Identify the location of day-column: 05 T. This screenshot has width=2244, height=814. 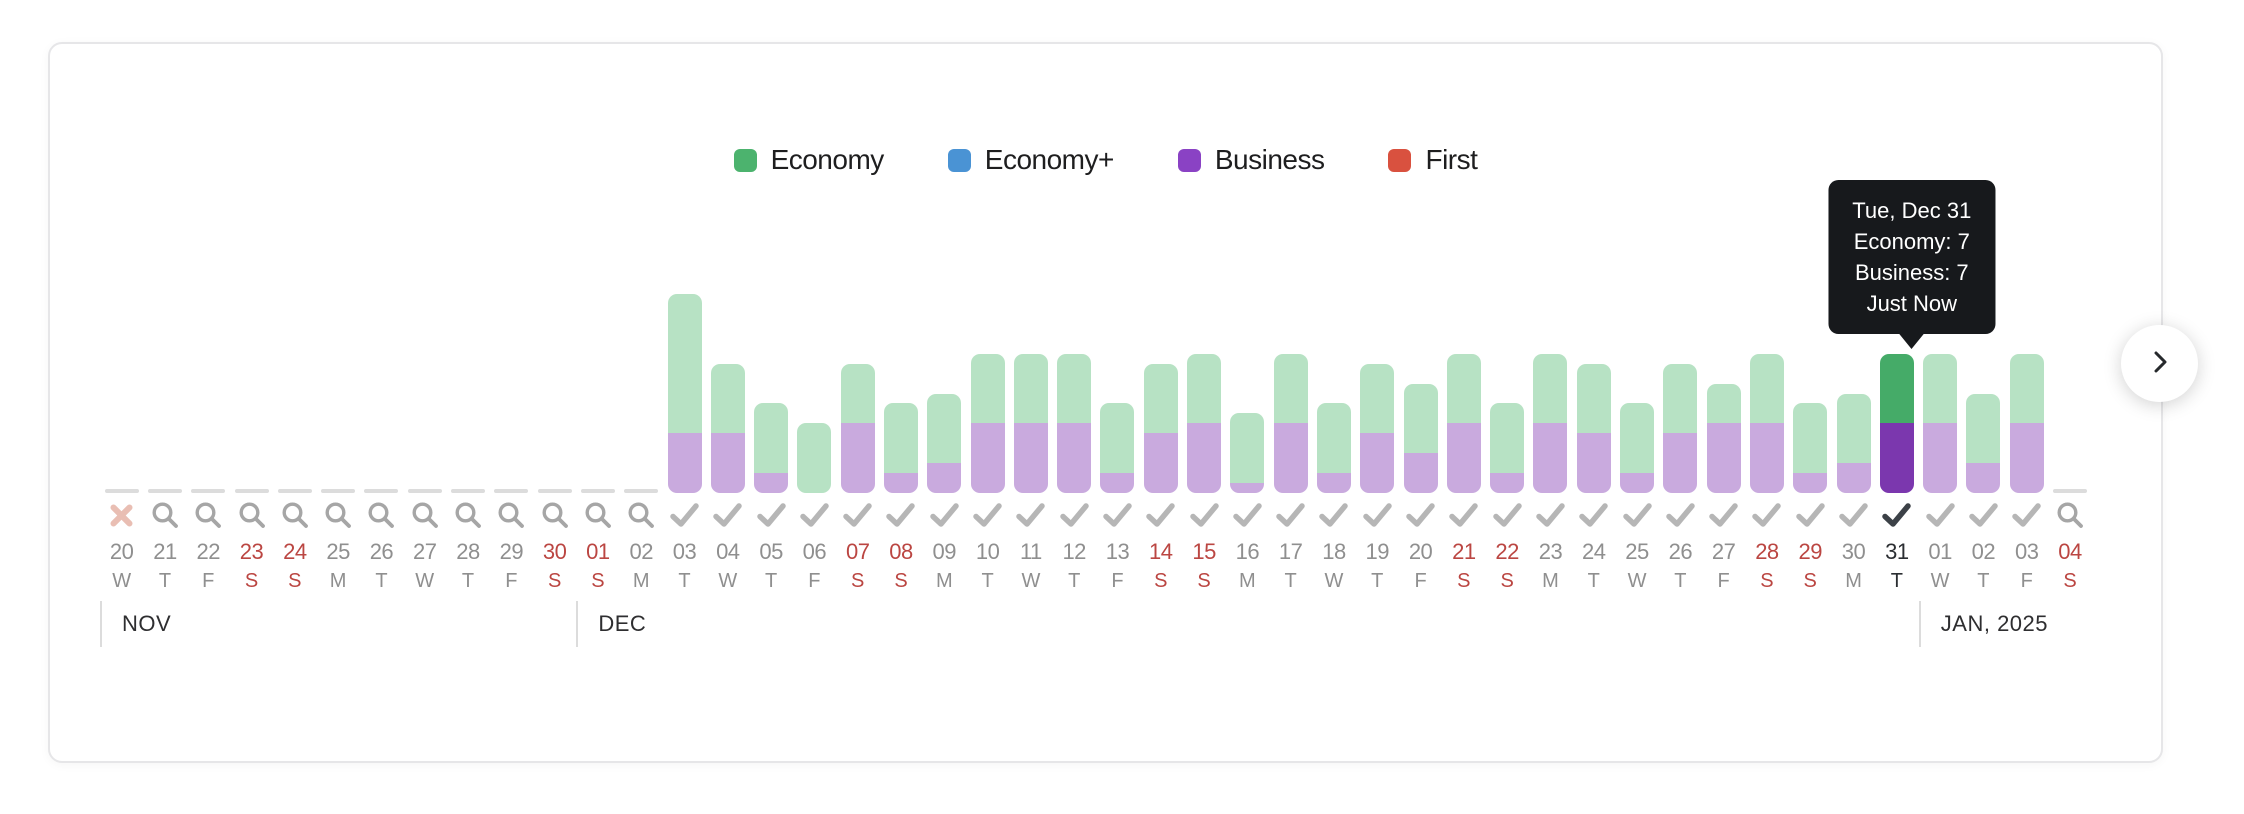
(770, 439).